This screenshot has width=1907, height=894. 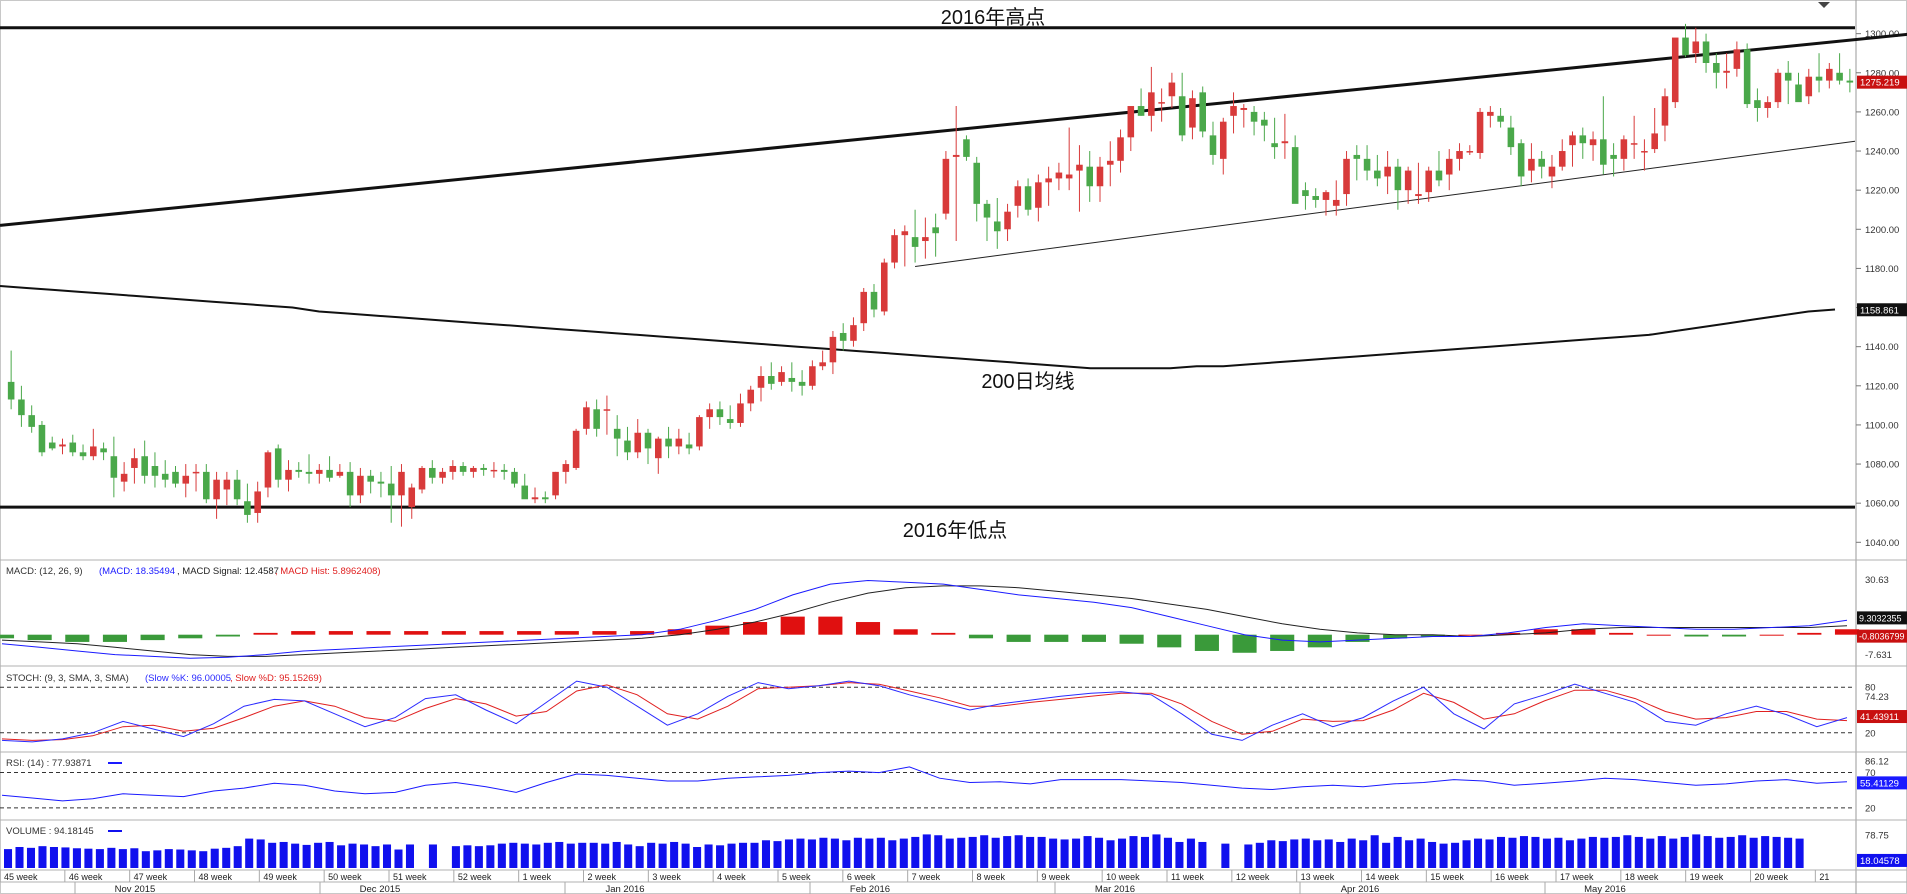 I want to click on rsi-tick-label: 20, so click(x=1870, y=808).